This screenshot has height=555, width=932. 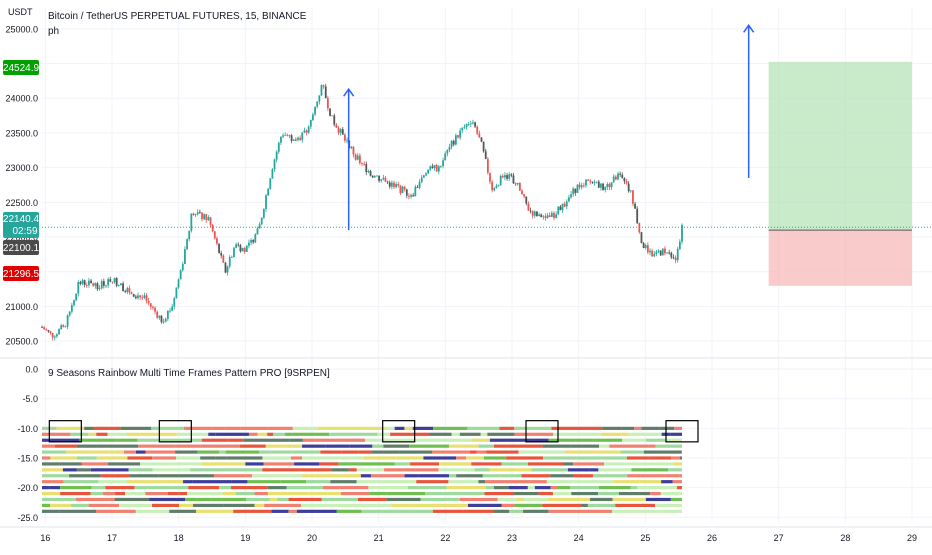 What do you see at coordinates (21, 342) in the screenshot?
I see `price-tick-label: 20500.0` at bounding box center [21, 342].